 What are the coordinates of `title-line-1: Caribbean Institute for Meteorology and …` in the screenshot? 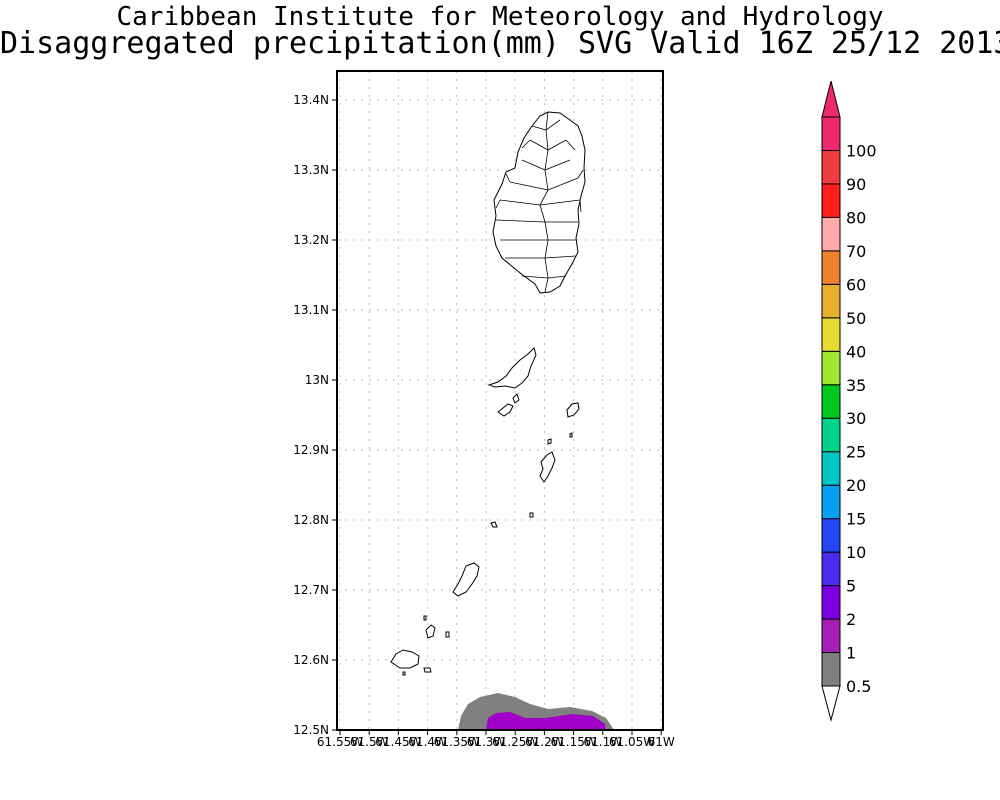 It's located at (500, 17).